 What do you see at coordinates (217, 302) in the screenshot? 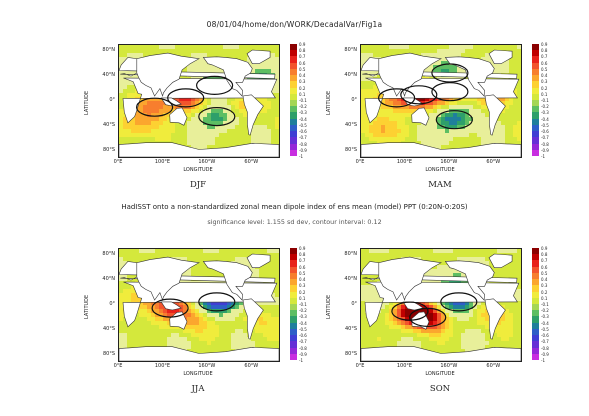
I see `significance-contour` at bounding box center [217, 302].